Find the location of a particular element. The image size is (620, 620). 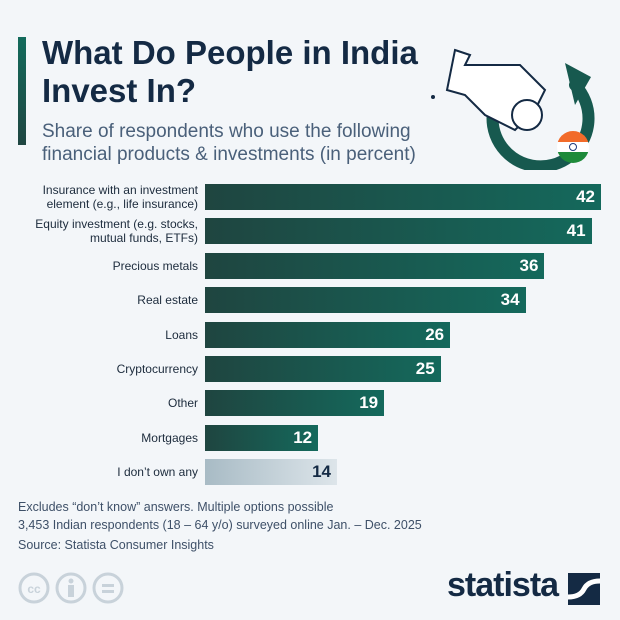

accent-bar is located at coordinates (22, 91).